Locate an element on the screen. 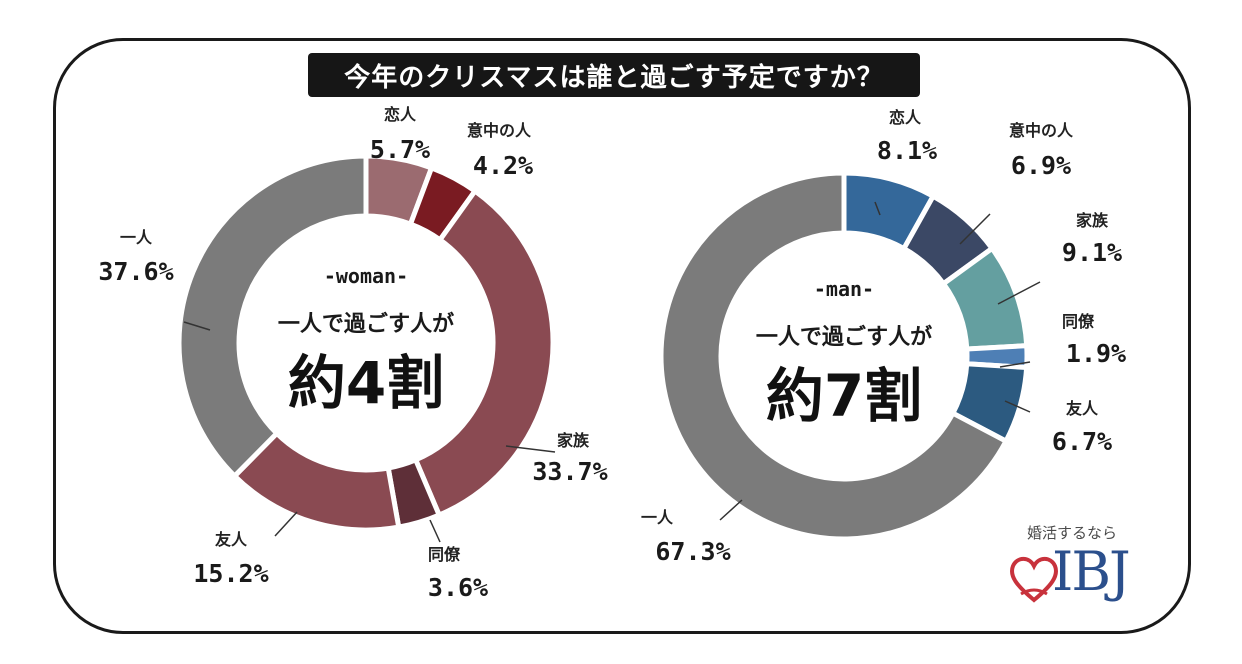 The height and width of the screenshot is (664, 1242). center-gender-1: -man- is located at coordinates (844, 289).